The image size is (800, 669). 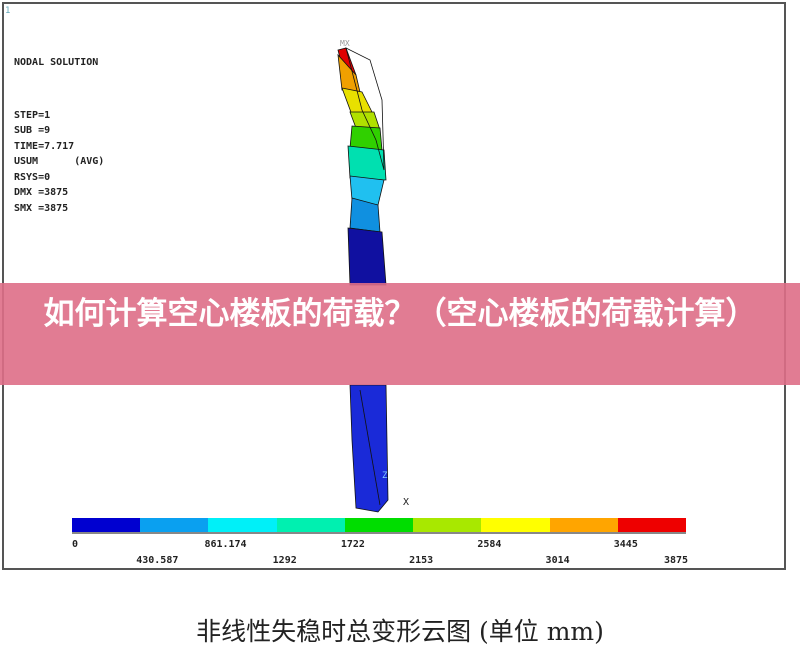 What do you see at coordinates (41, 208) in the screenshot?
I see `info-line: SMX =3875` at bounding box center [41, 208].